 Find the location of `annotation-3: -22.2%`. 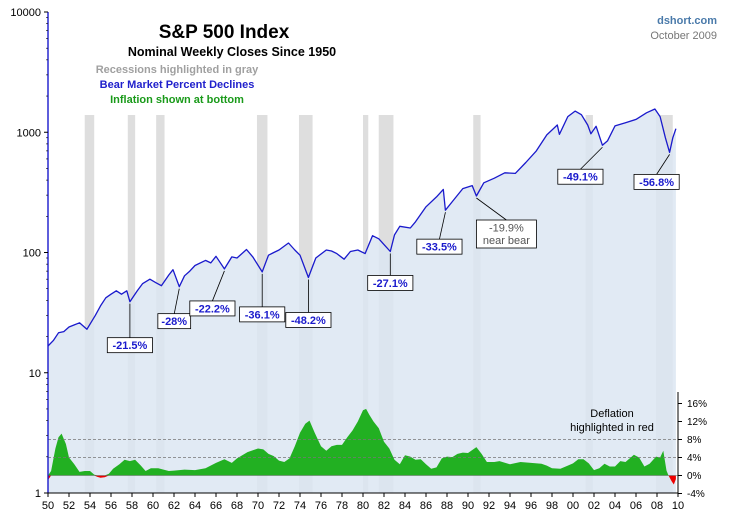

annotation-3: -22.2% is located at coordinates (212, 293).